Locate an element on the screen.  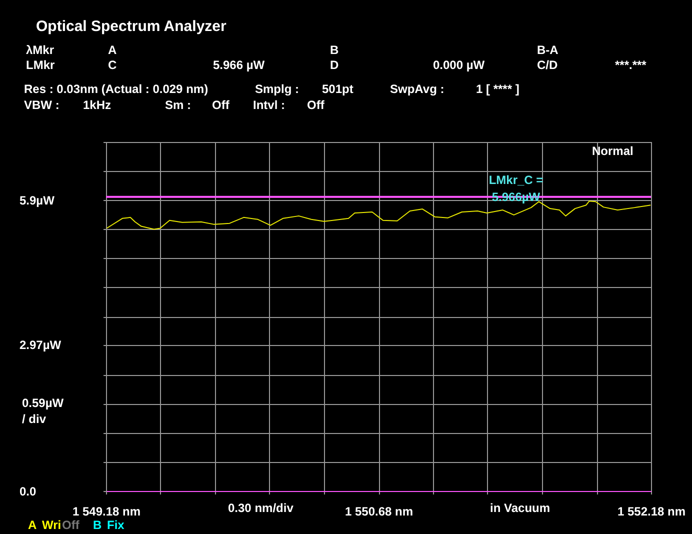
text: in Vacuum is located at coordinates (520, 508).